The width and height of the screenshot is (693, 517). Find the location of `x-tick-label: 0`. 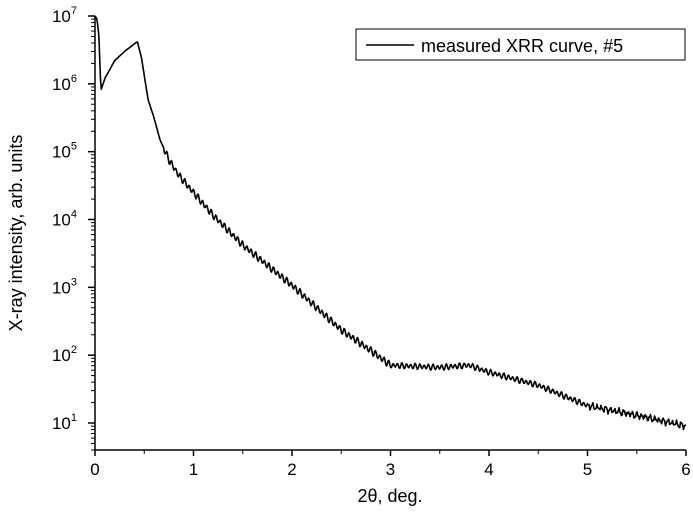

x-tick-label: 0 is located at coordinates (94, 469).